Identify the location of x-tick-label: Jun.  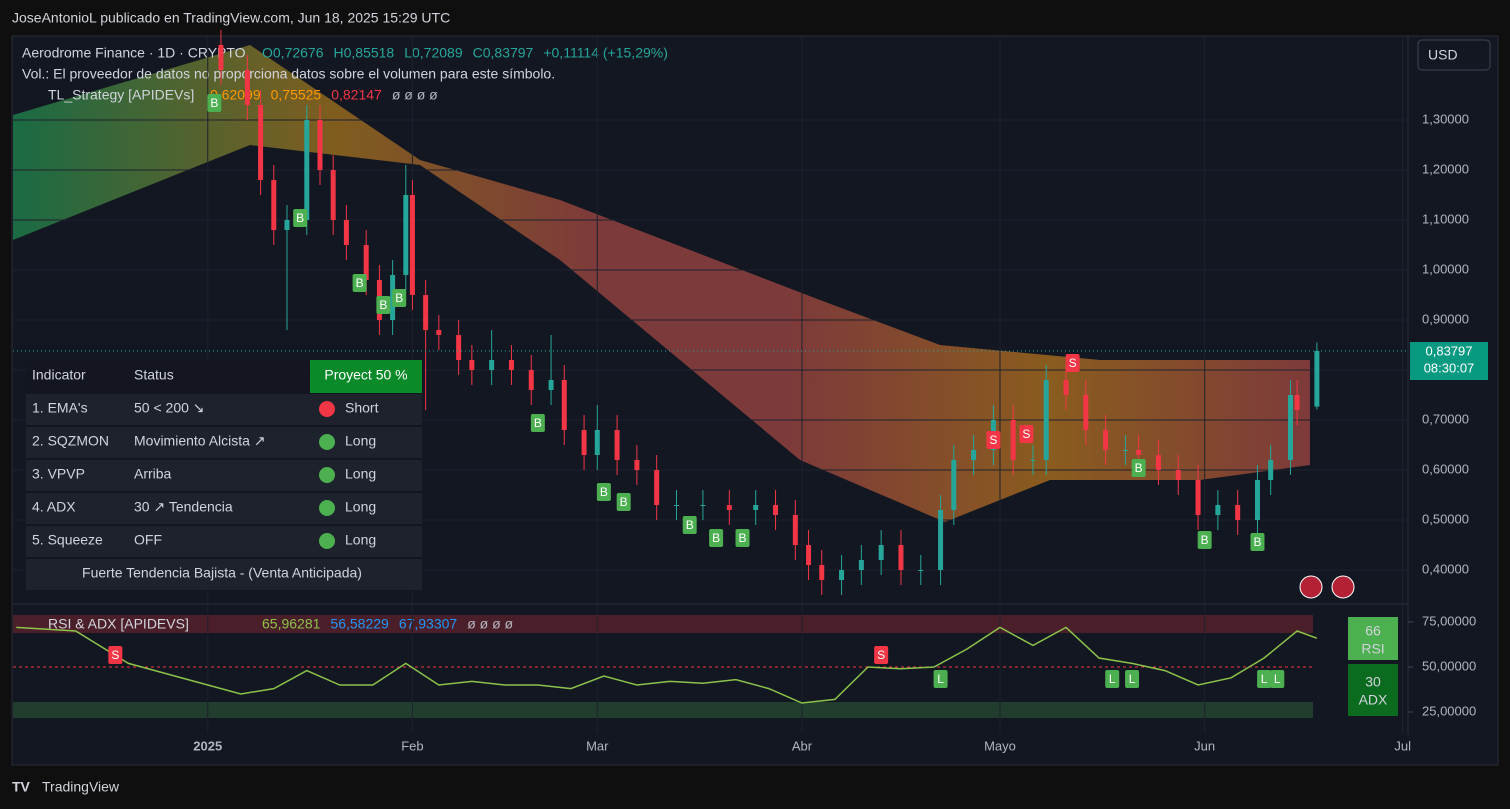
(1204, 745).